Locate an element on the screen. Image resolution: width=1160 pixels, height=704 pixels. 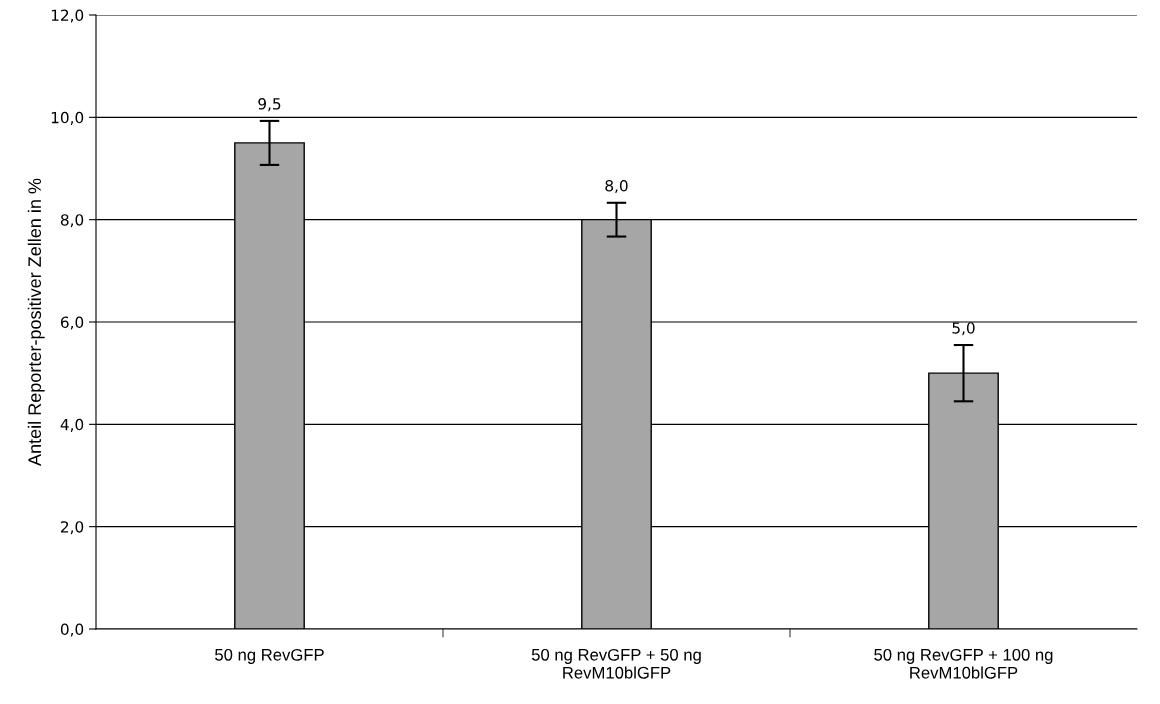
y-axis-title: Anteil Reporter-positiver Zellen in % is located at coordinates (36, 322).